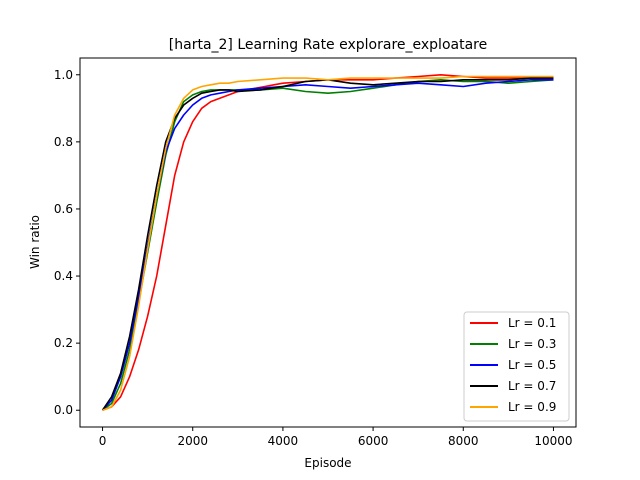  I want to click on x-tick-label: 0, so click(103, 441).